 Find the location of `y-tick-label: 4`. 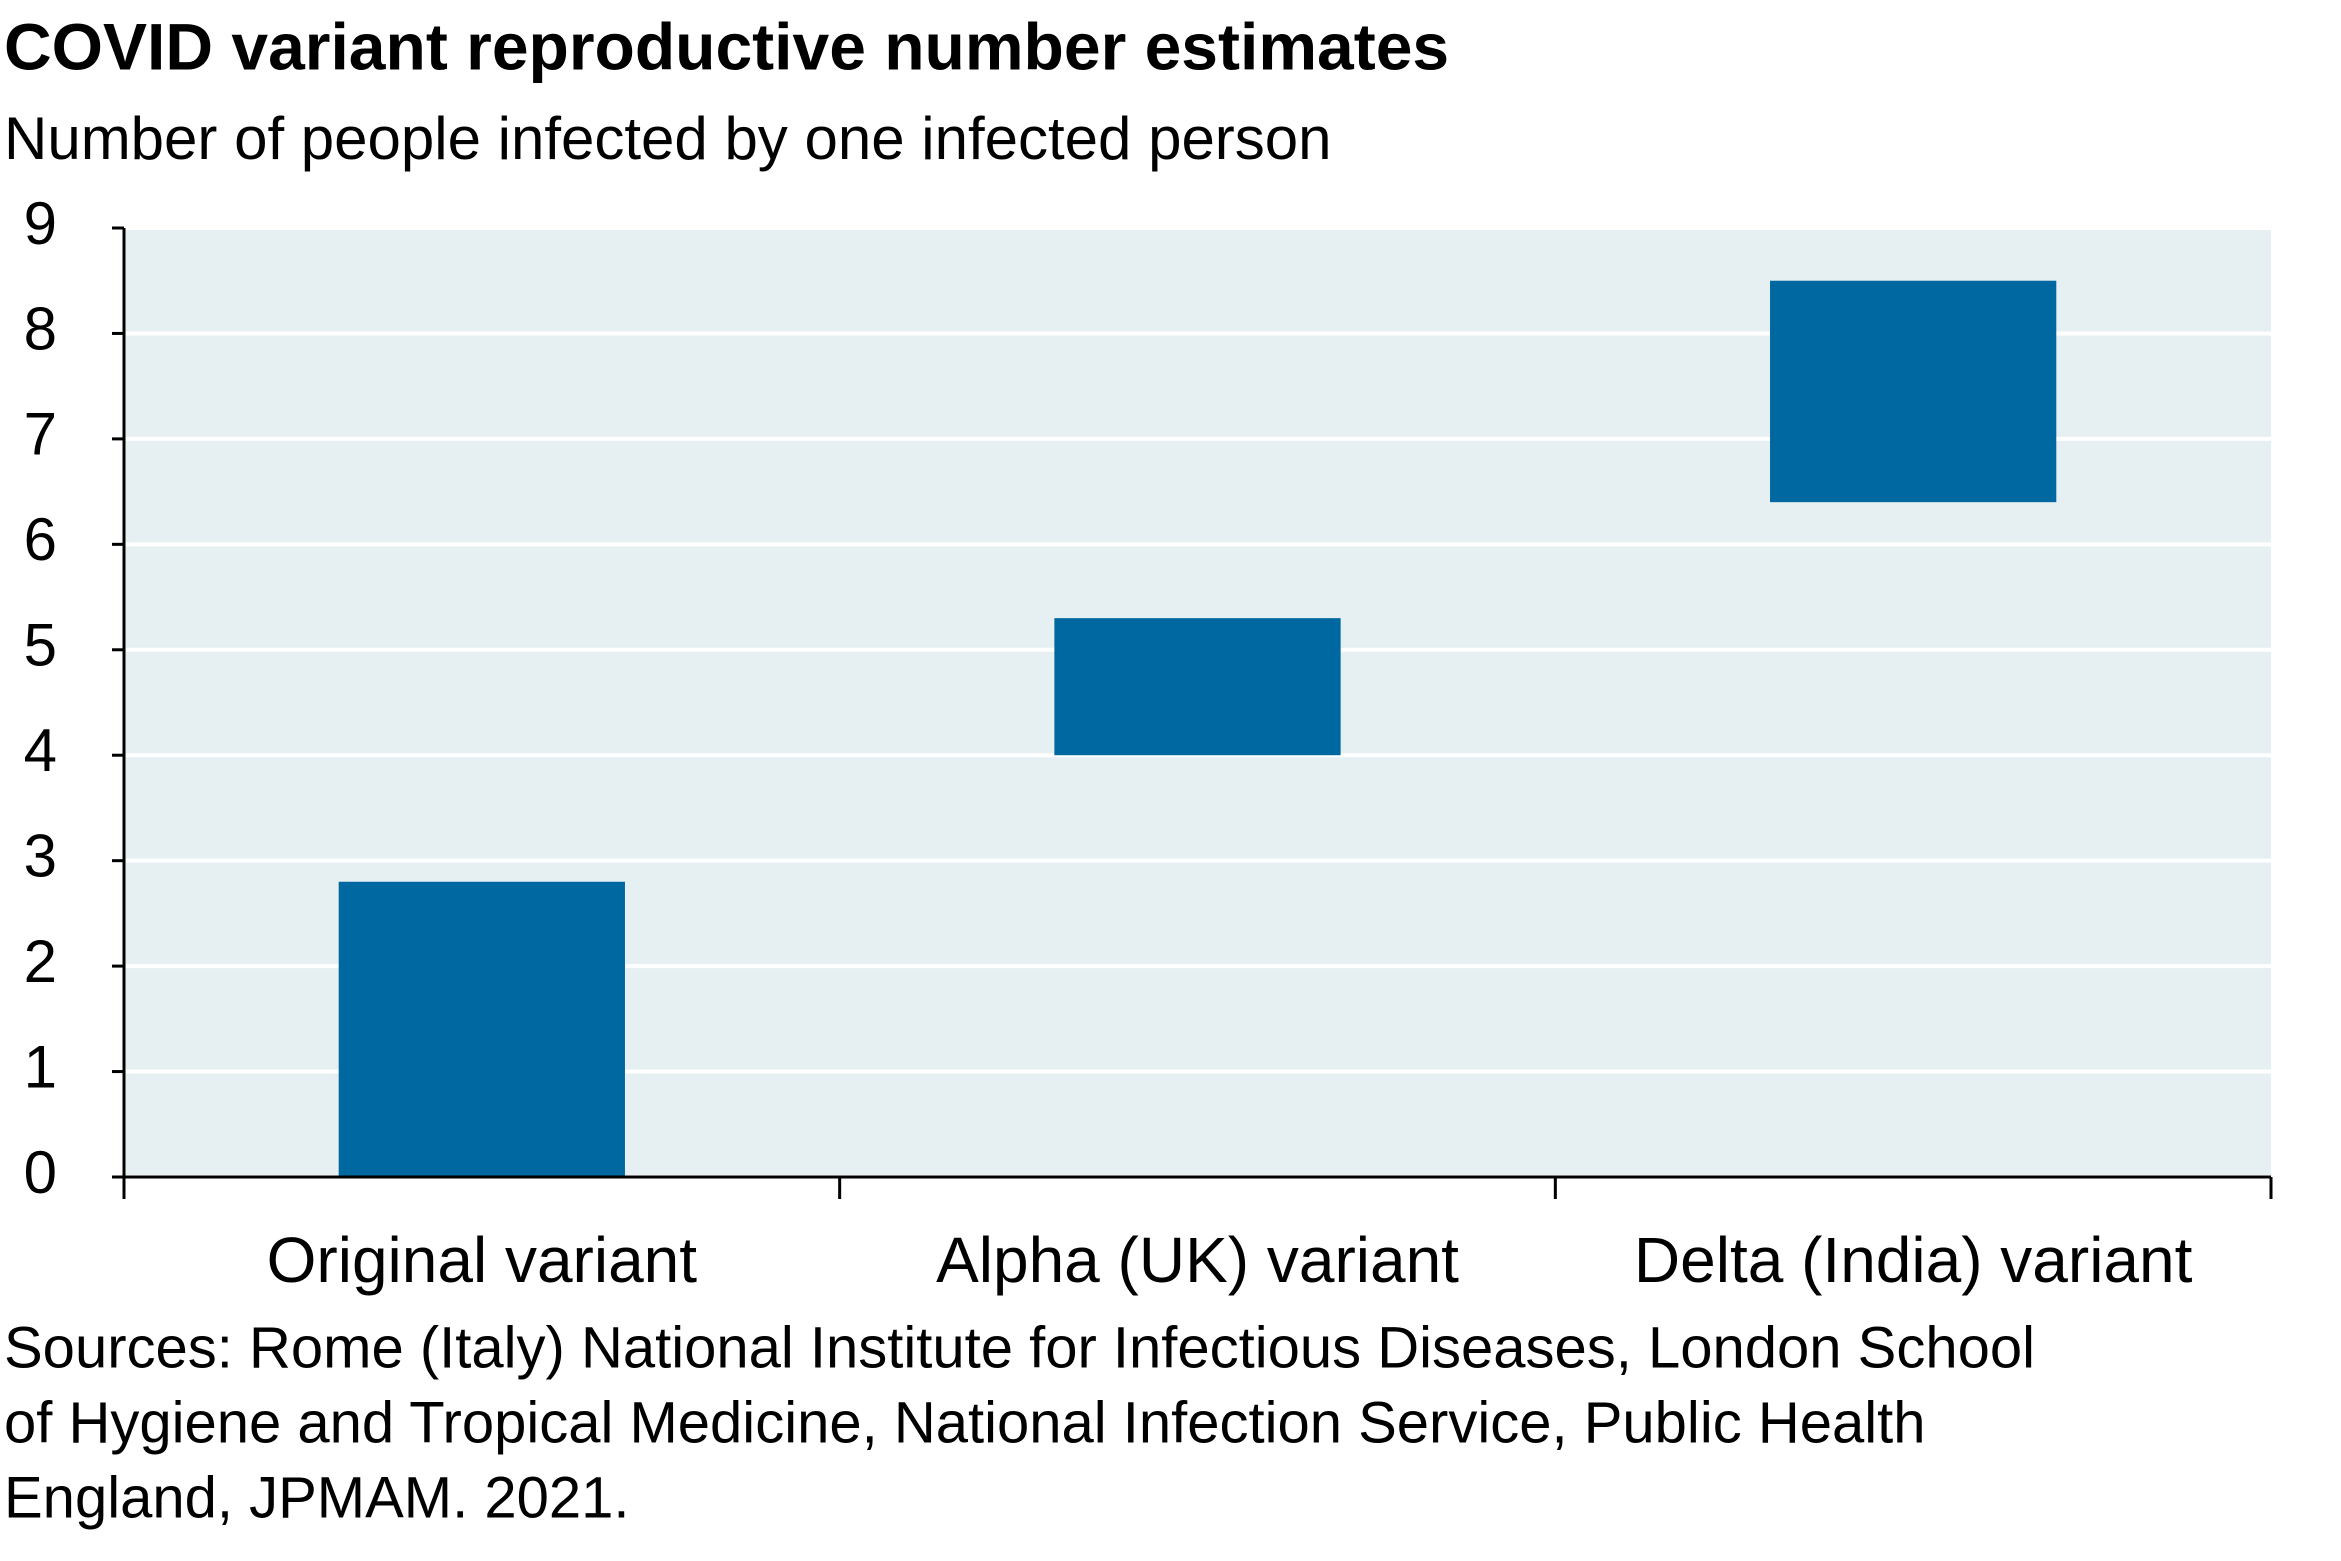

y-tick-label: 4 is located at coordinates (40, 750).